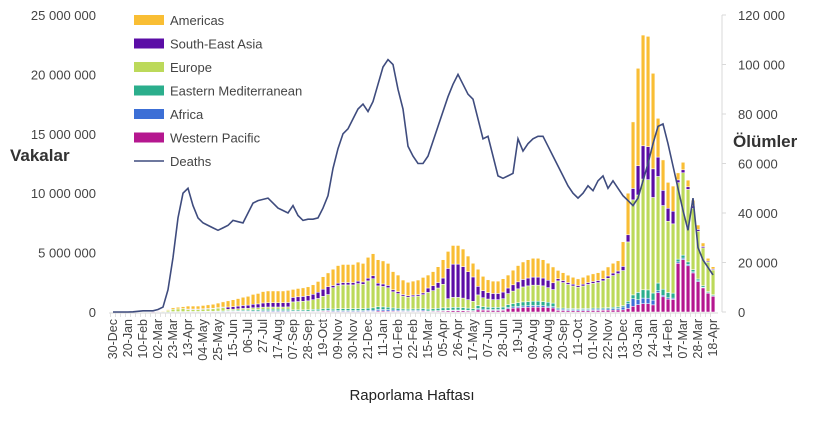 This screenshot has height=430, width=816. What do you see at coordinates (169, 114) in the screenshot?
I see `legend-item: Africa` at bounding box center [169, 114].